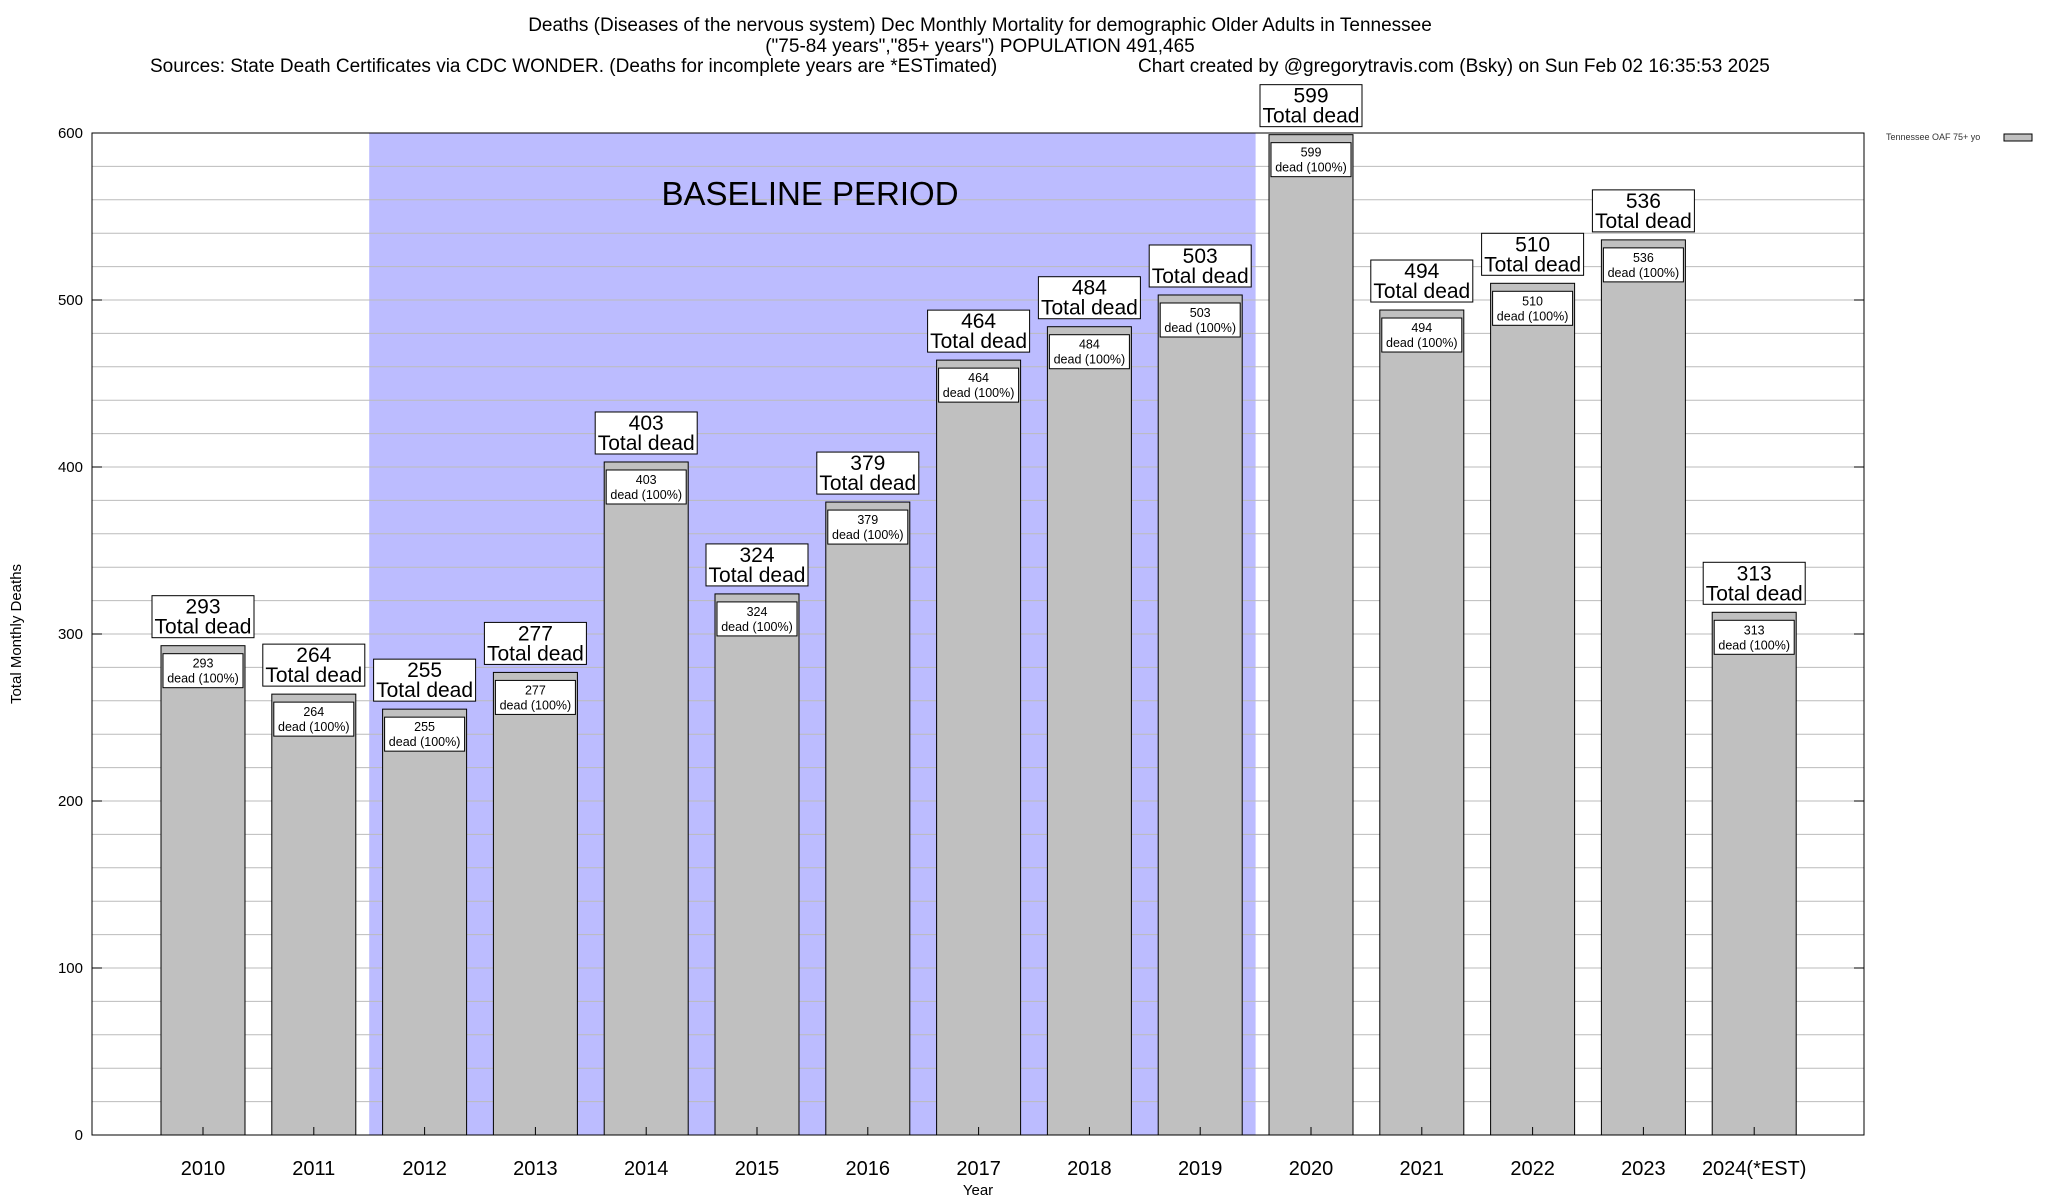 The width and height of the screenshot is (2048, 1200). Describe the element at coordinates (70, 801) in the screenshot. I see `y-tick-label: 200` at that location.